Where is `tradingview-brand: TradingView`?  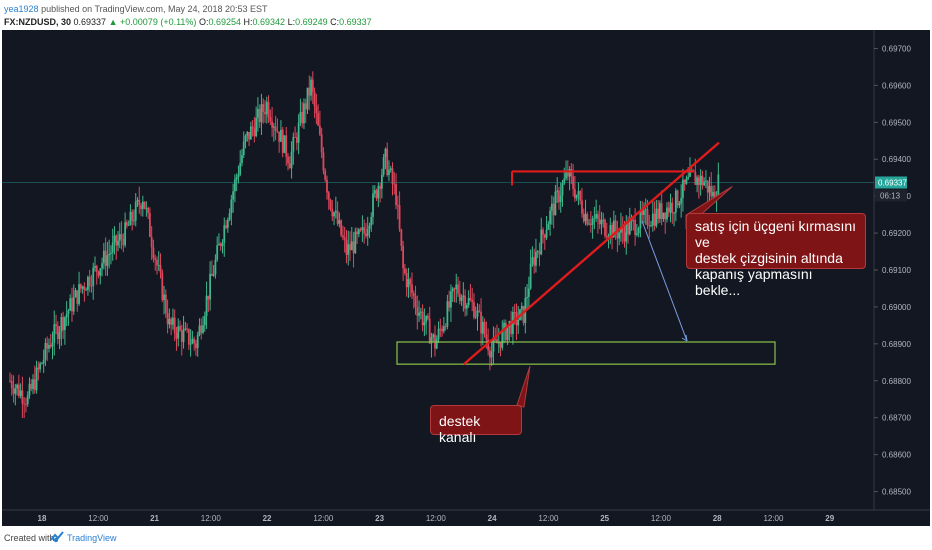 tradingview-brand: TradingView is located at coordinates (92, 538).